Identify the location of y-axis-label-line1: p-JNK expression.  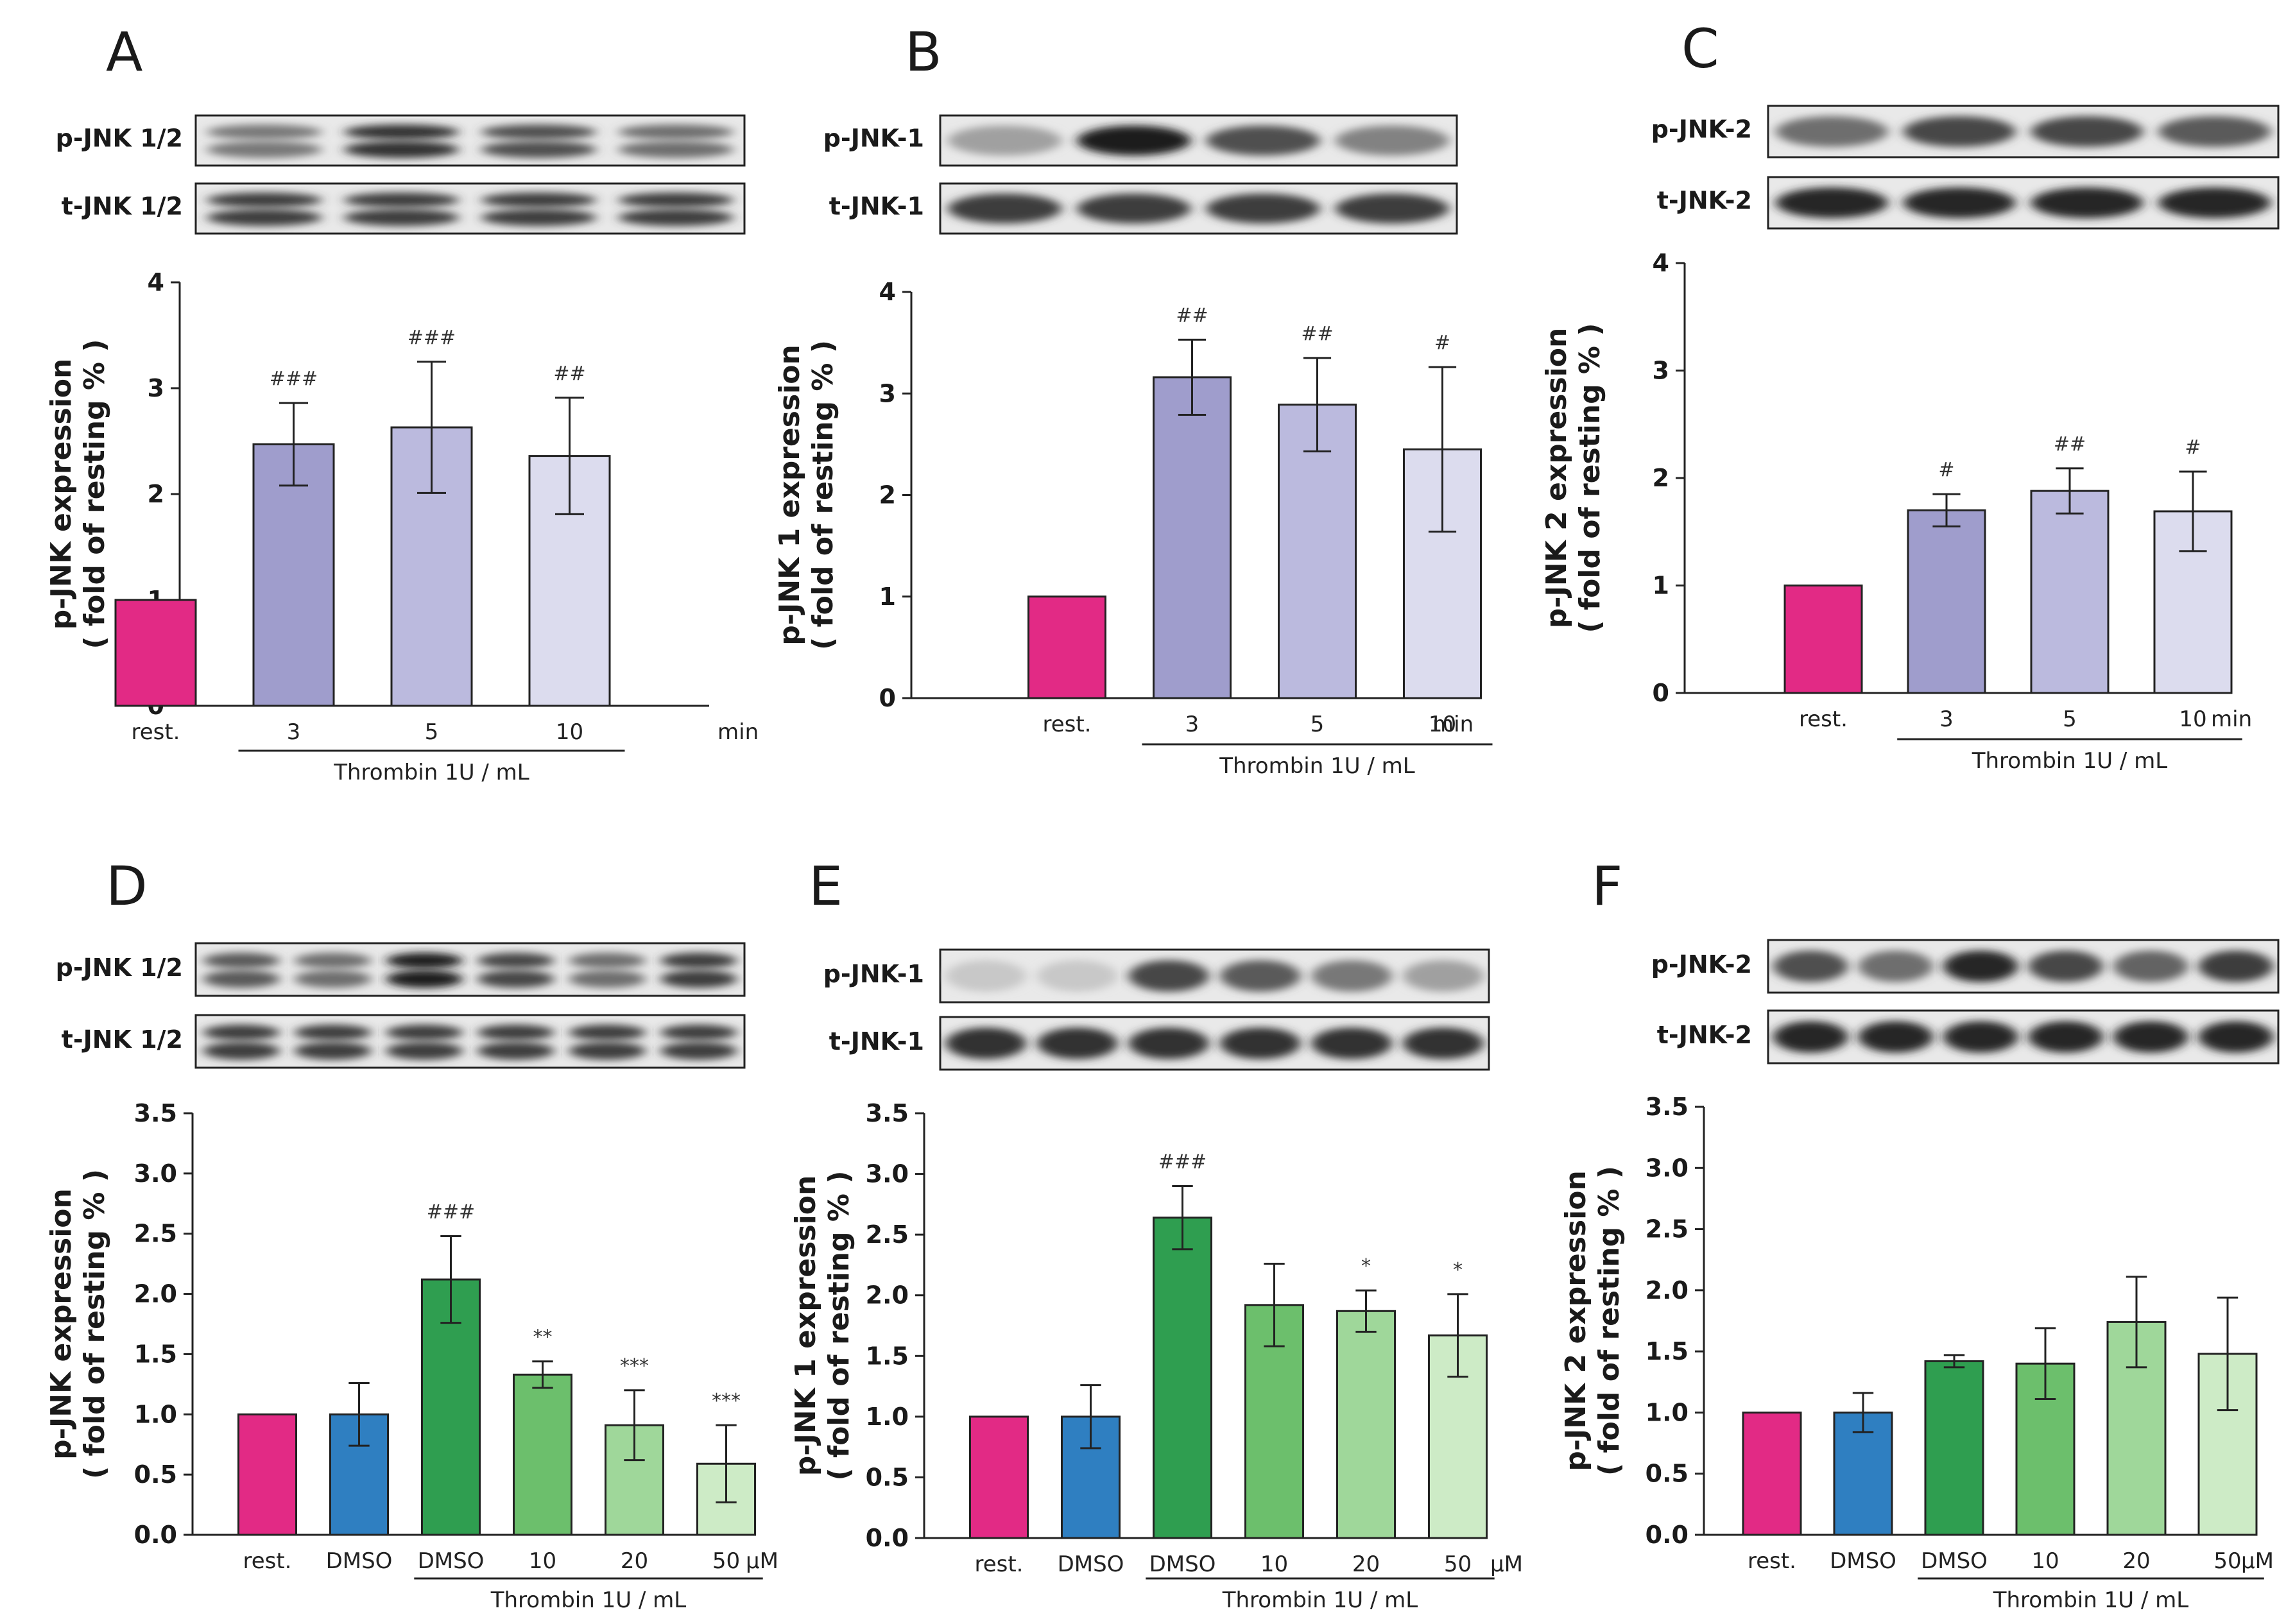
(62, 1324).